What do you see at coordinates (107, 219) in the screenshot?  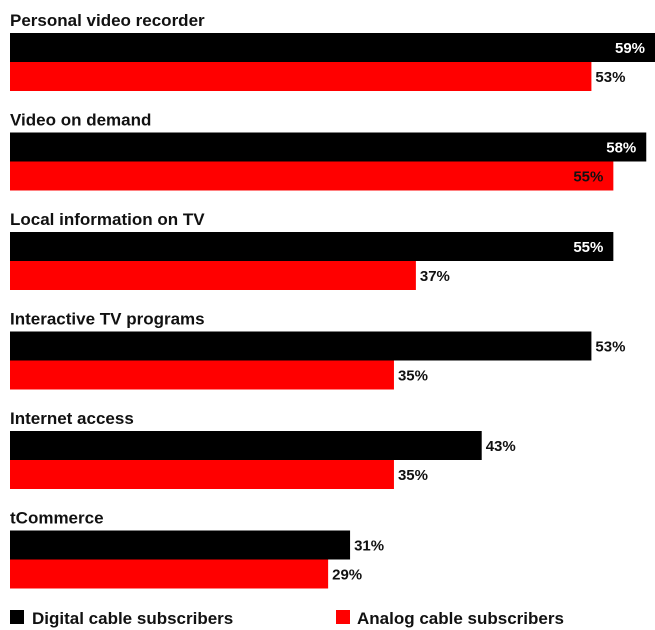 I see `category-label: Local information on TV` at bounding box center [107, 219].